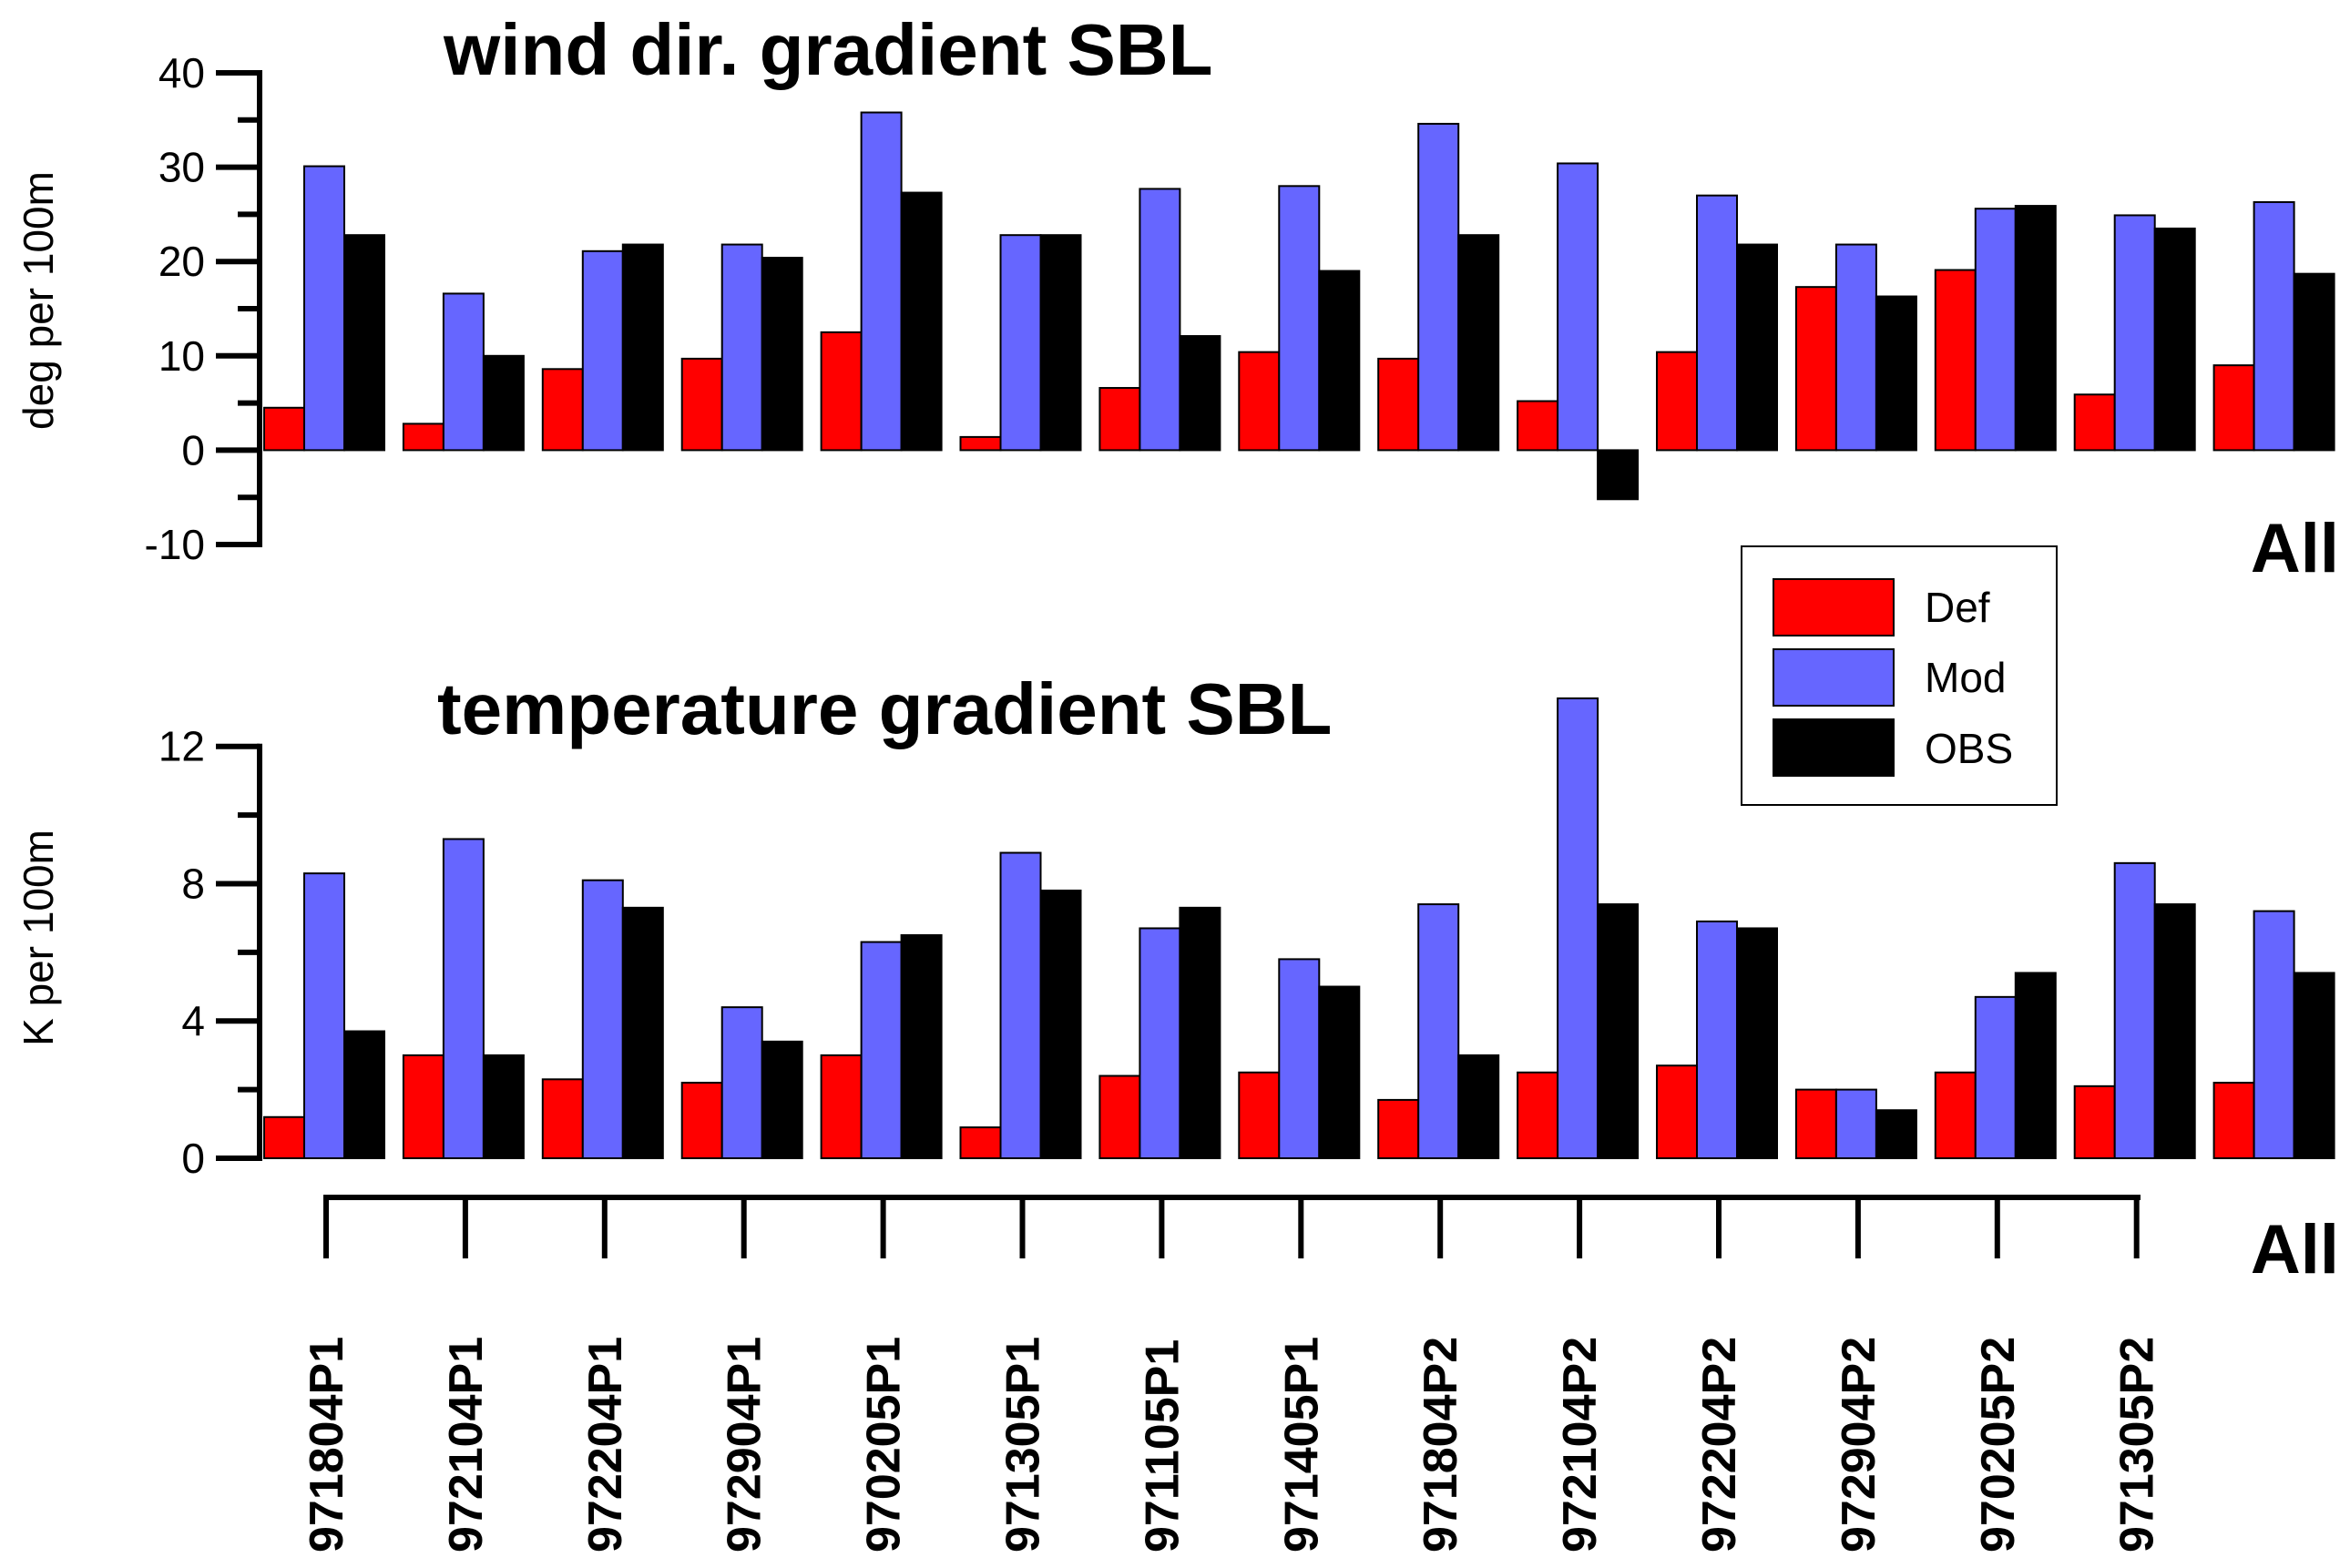  What do you see at coordinates (423, 1107) in the screenshot?
I see `bar-def-972104p1` at bounding box center [423, 1107].